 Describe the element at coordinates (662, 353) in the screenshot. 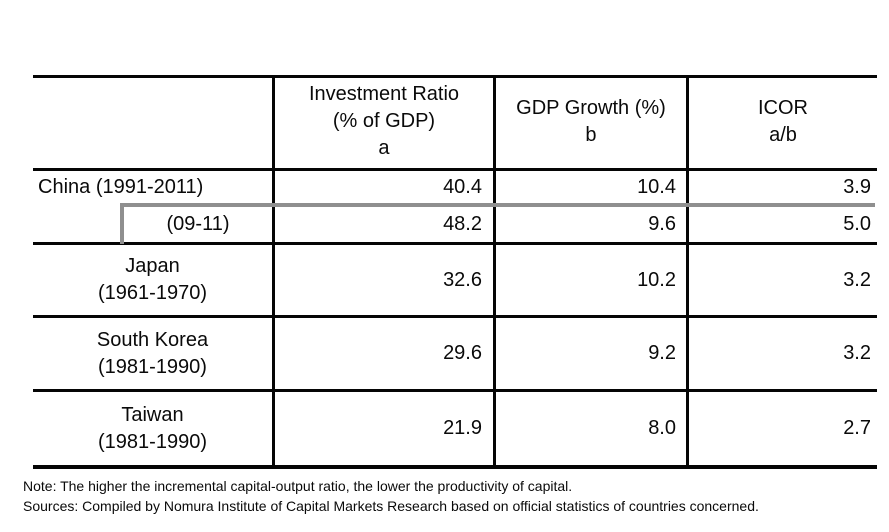

I see `cell-south-korea-gdp: 9.2` at that location.